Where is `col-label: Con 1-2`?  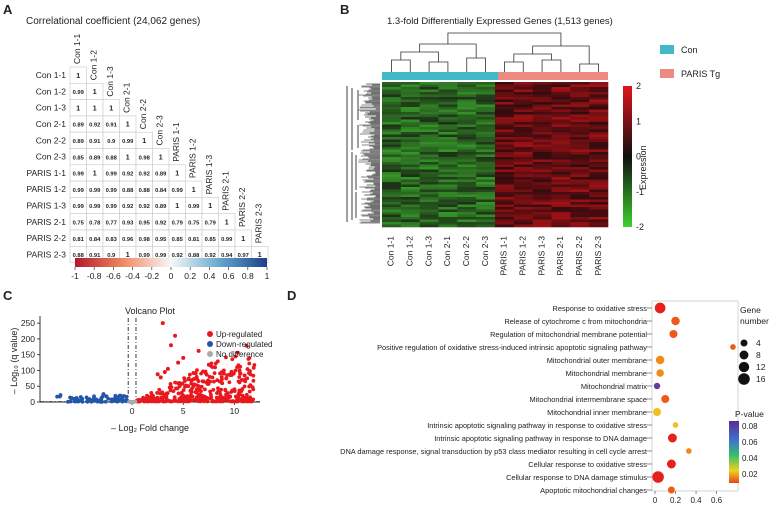 col-label: Con 1-2 is located at coordinates (94, 65).